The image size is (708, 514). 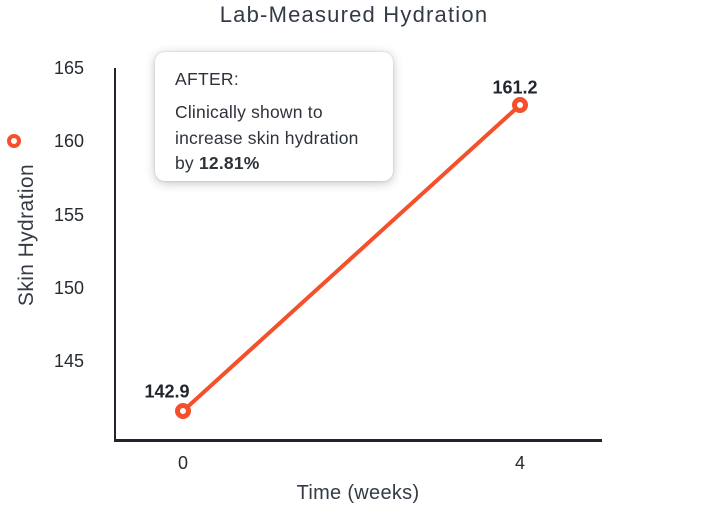 What do you see at coordinates (229, 163) in the screenshot?
I see `annotation-bold-value: 12.81%` at bounding box center [229, 163].